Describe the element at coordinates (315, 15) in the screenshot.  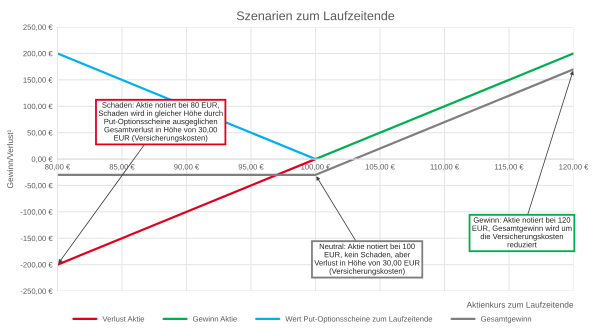
I see `chart-title: Szenarien zum Laufzeitende` at that location.